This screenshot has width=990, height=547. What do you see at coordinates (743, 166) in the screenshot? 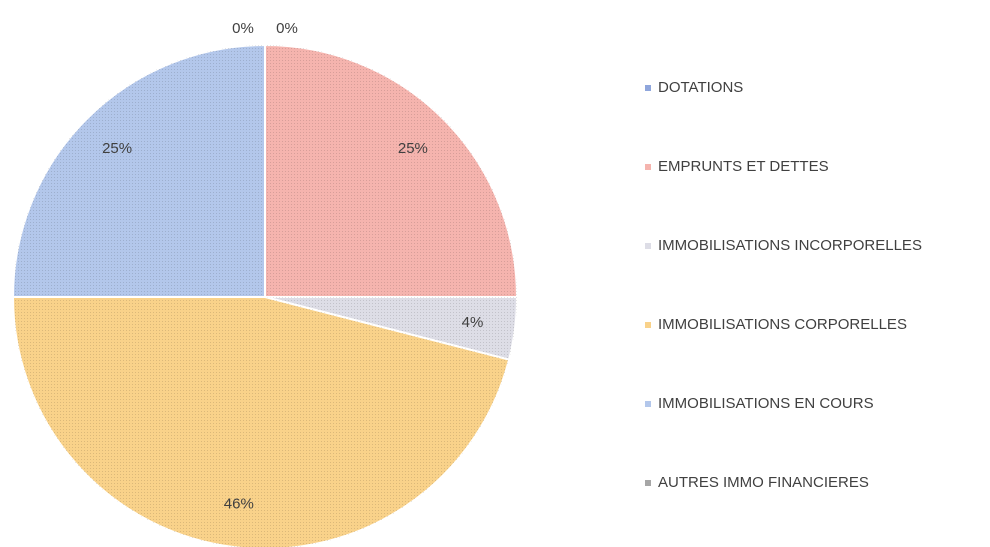
I see `legend-label: EMPRUNTS ET DETTES` at bounding box center [743, 166].